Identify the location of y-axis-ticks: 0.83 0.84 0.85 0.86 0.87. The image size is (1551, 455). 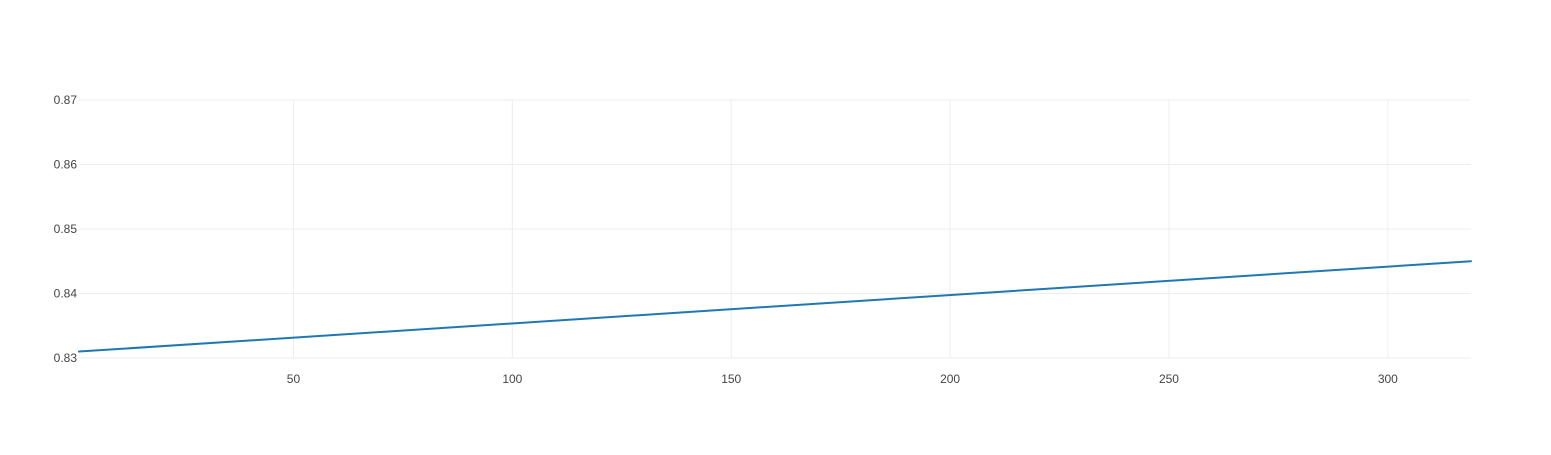
(66, 229).